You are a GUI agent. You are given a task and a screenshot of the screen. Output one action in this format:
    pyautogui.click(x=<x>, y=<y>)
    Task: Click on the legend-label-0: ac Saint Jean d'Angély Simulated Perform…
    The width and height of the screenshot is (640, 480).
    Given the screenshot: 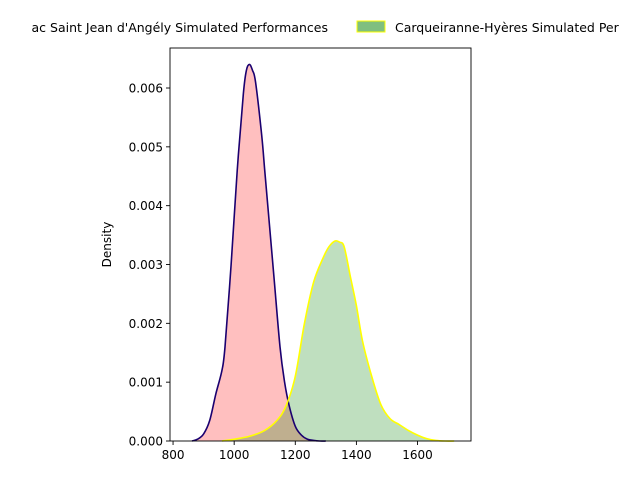 What is the action you would take?
    pyautogui.click(x=180, y=27)
    